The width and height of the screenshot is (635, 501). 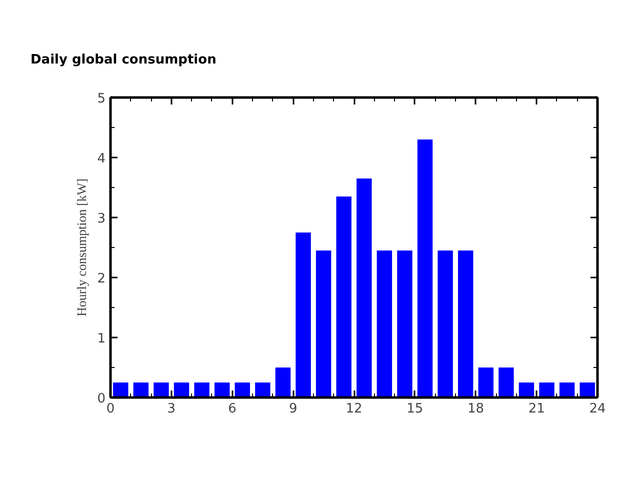 I want to click on x-tick-label: 18, so click(x=475, y=409).